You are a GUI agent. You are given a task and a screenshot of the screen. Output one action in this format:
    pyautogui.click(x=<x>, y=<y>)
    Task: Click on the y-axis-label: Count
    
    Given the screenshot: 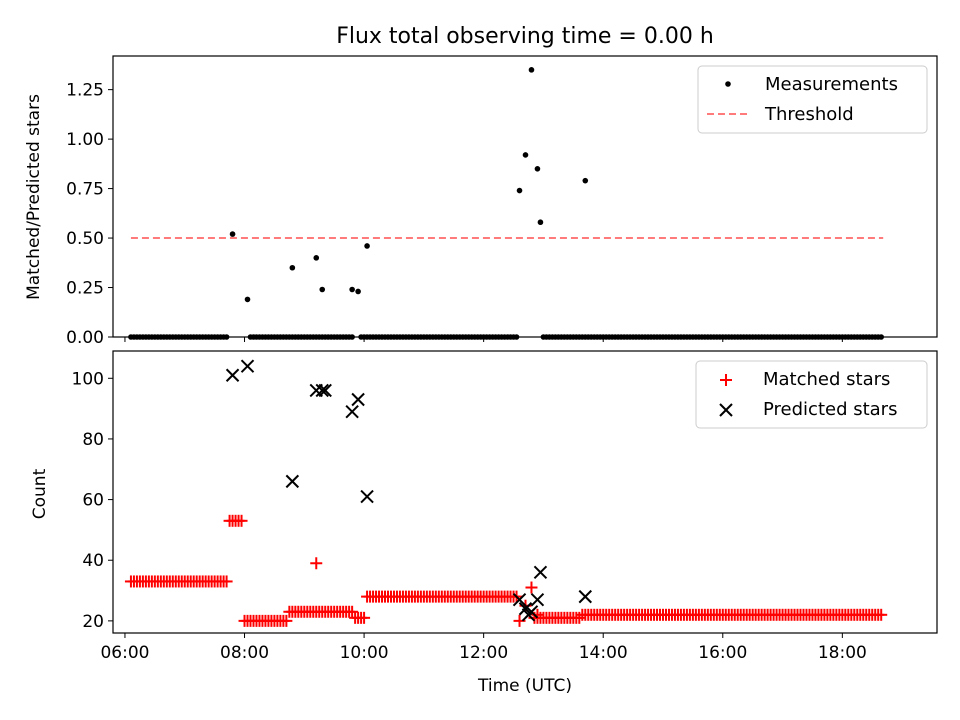 What is the action you would take?
    pyautogui.click(x=40, y=493)
    